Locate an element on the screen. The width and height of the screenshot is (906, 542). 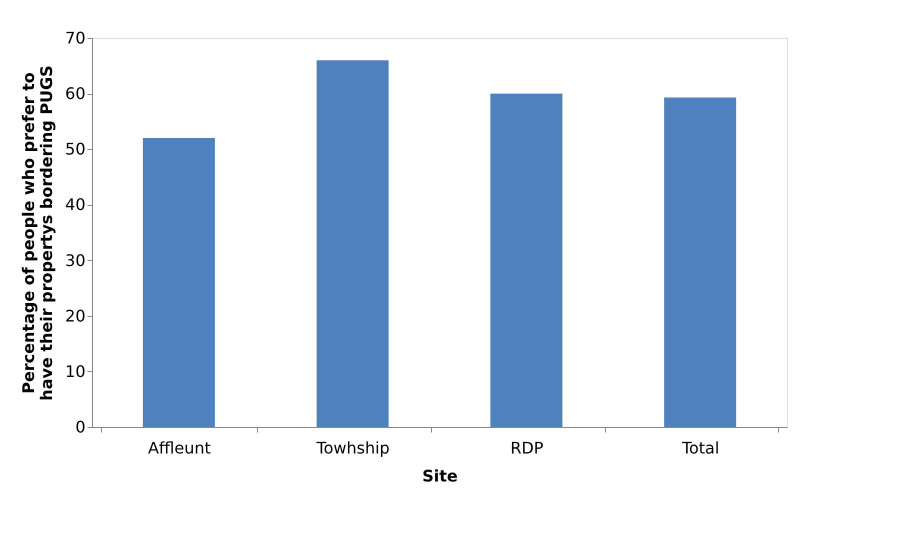
y-tick-label: 50 is located at coordinates (75, 149).